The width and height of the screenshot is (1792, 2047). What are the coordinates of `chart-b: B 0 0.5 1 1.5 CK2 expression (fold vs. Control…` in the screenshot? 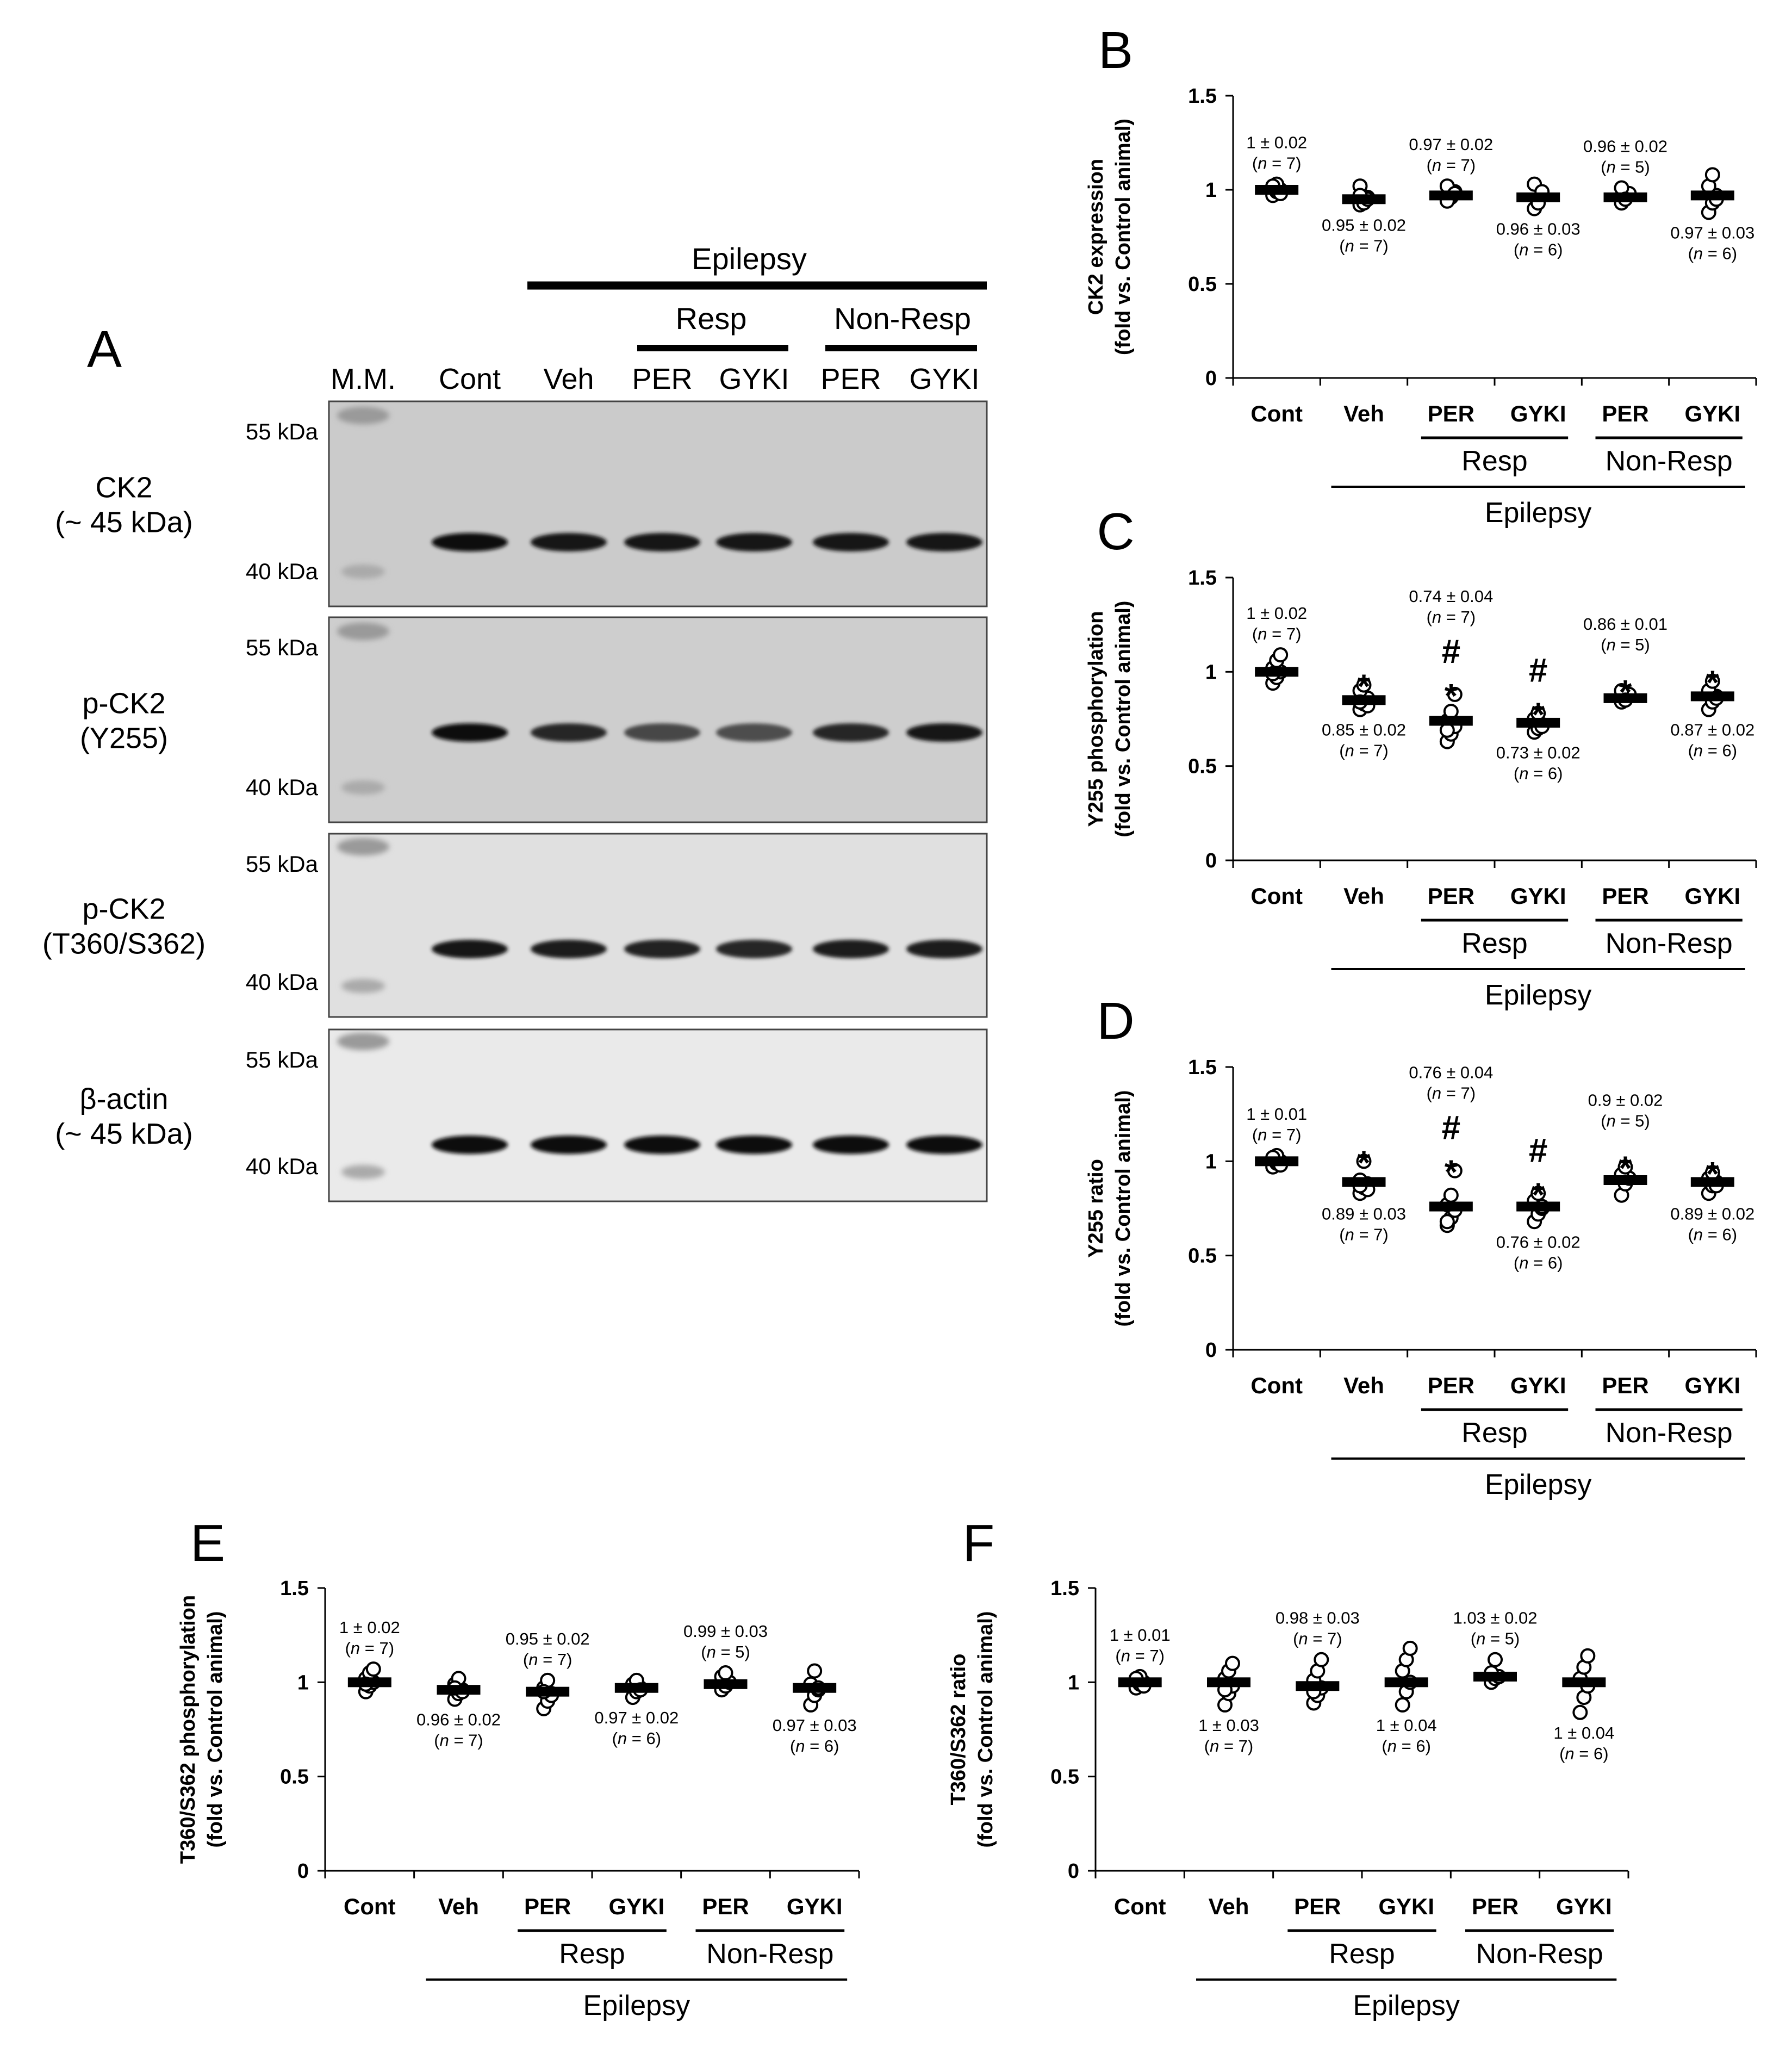 It's located at (1421, 275).